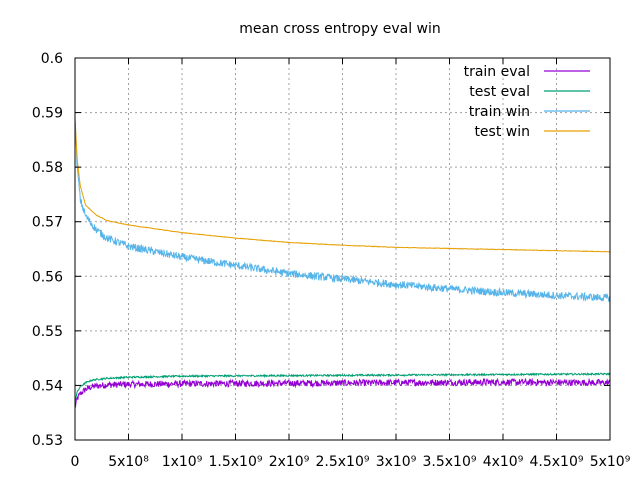  What do you see at coordinates (47, 168) in the screenshot?
I see `y-tick-label: 0.58` at bounding box center [47, 168].